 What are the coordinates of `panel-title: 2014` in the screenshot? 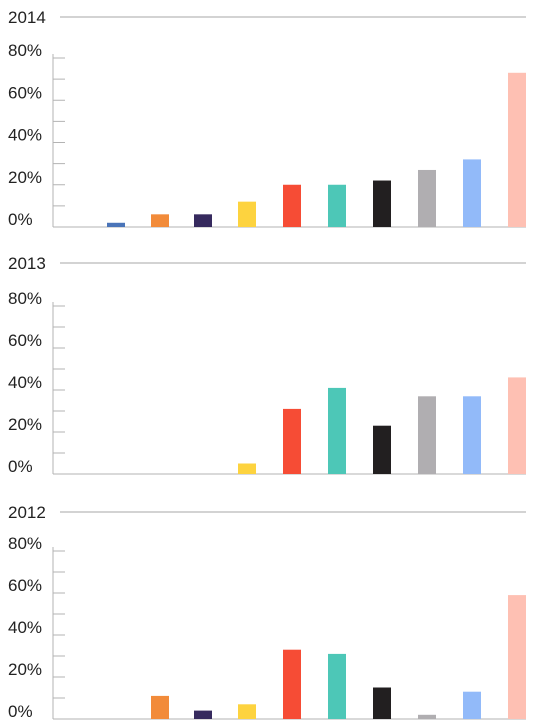 It's located at (27, 17).